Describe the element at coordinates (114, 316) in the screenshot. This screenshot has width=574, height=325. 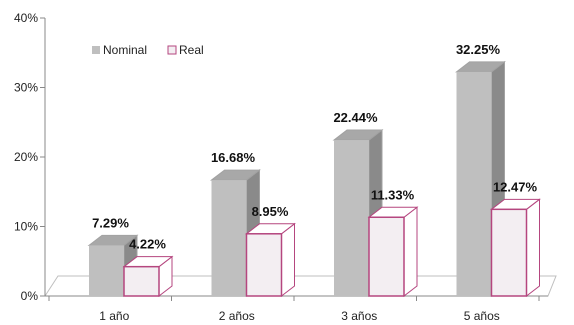
I see `x-tick-label: 1 año` at that location.